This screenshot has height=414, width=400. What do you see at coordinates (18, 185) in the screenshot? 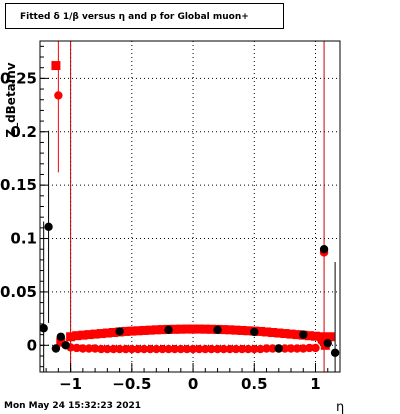
I see `y-tick-label: 0.15` at bounding box center [18, 185].